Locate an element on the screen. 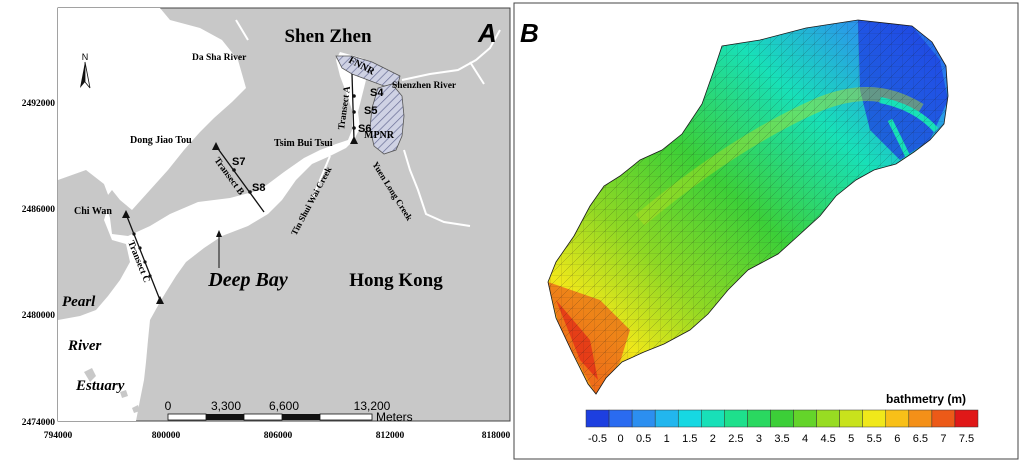  transect-b-line is located at coordinates (240, 179).